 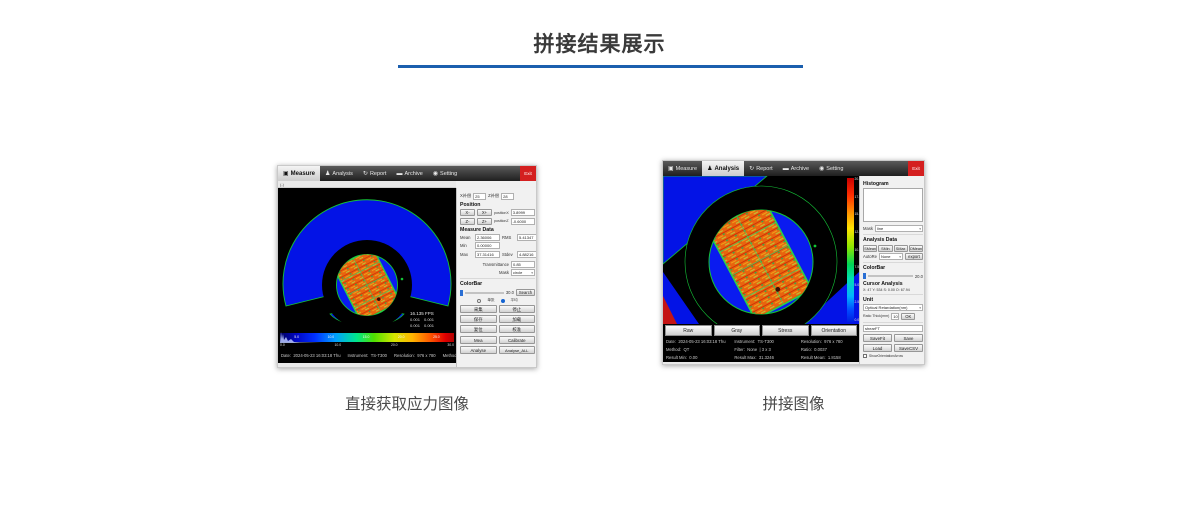 What do you see at coordinates (688, 330) in the screenshot?
I see `raw-button: Raw` at bounding box center [688, 330].